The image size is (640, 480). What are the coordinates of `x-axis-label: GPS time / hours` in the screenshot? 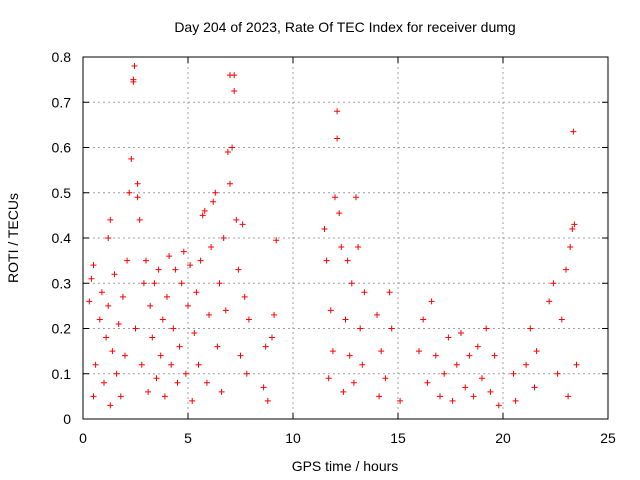 It's located at (345, 466).